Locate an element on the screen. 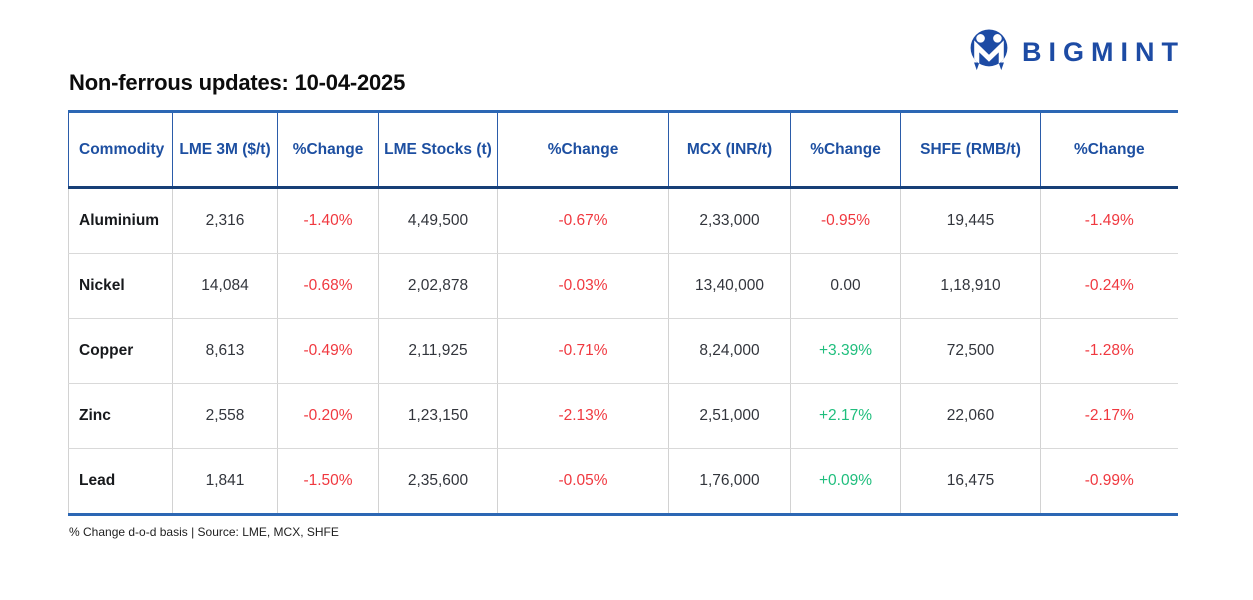 The image size is (1253, 600). cell-value: +0.09% is located at coordinates (845, 480).